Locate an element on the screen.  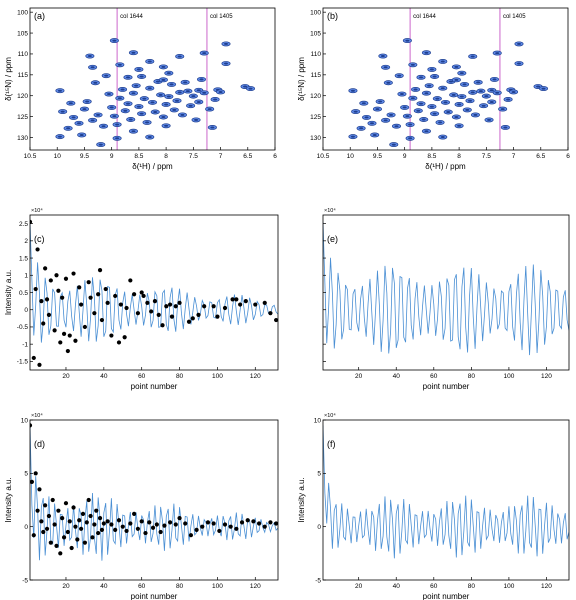
panel-label: (b) is located at coordinates (332, 16).